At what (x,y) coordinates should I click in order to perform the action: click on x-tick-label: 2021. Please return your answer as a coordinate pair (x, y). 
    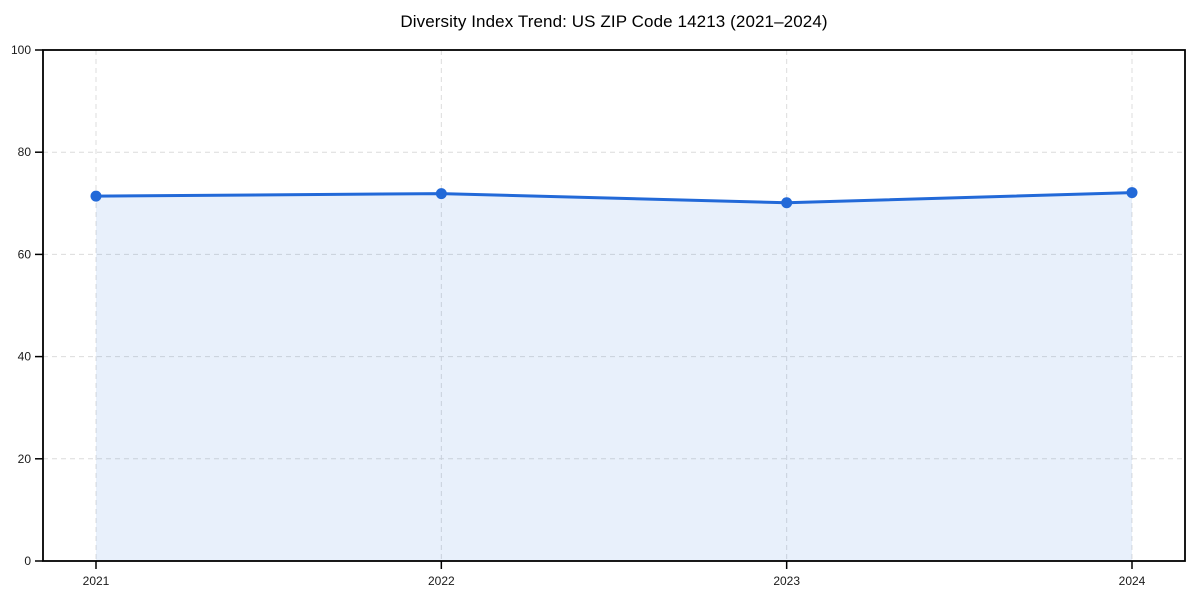
    Looking at the image, I should click on (96, 581).